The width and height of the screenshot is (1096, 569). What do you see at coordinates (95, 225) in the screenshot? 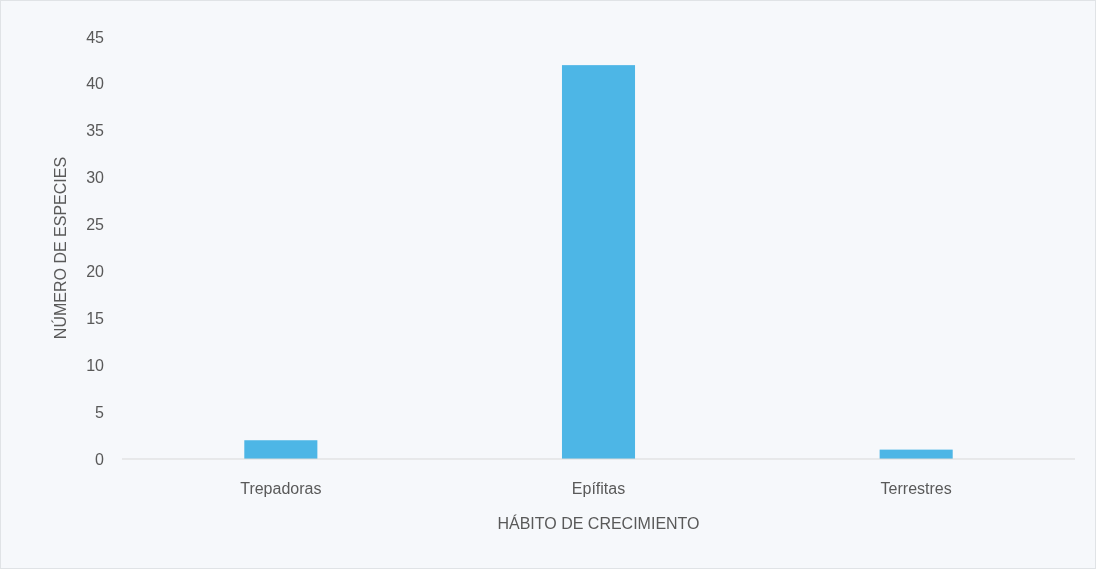
I see `y-tick-label: 25` at bounding box center [95, 225].